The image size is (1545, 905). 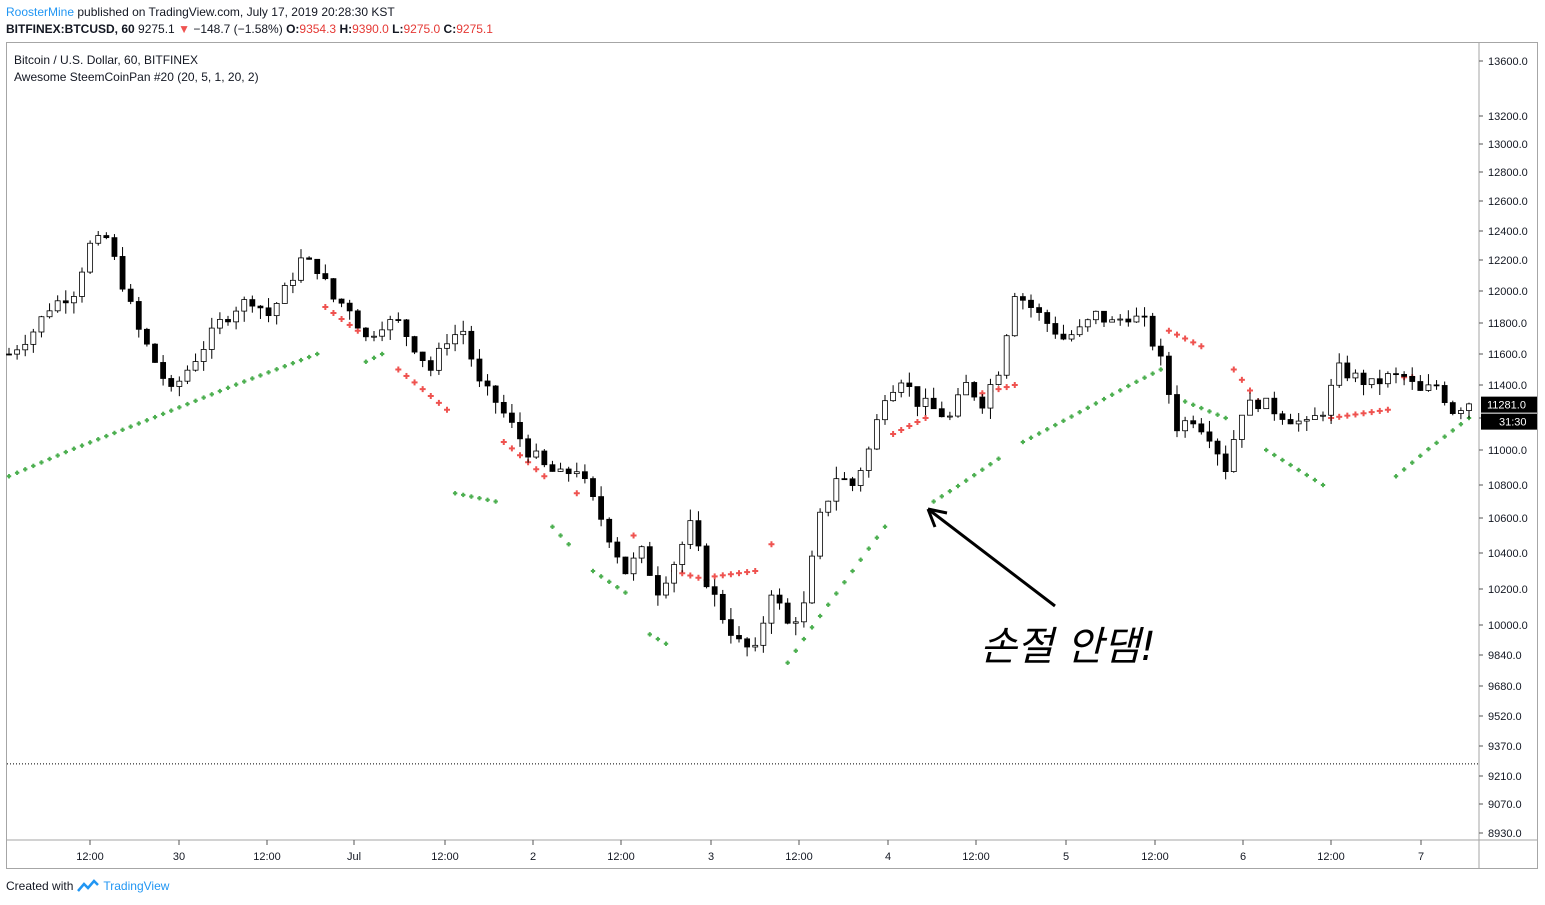 I want to click on tradingview-brand-link: TradingView, so click(x=136, y=886).